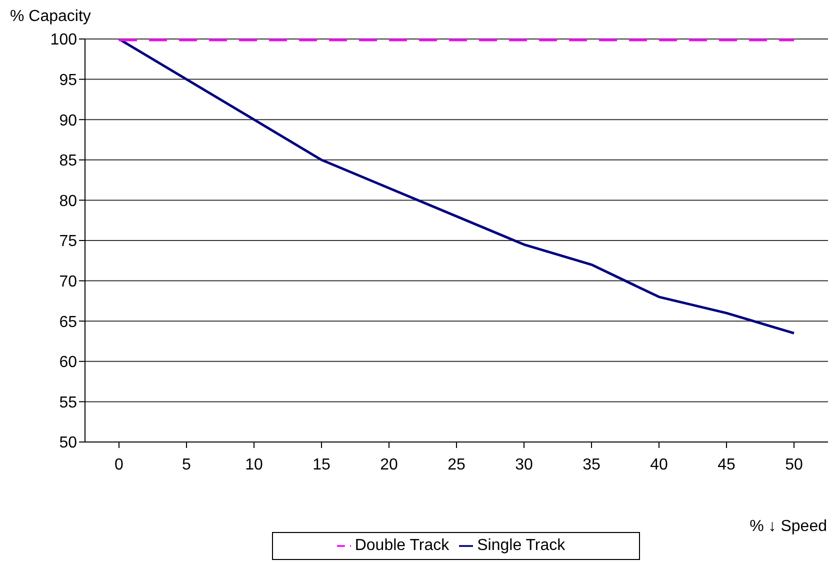 This screenshot has width=833, height=574. I want to click on x-tick-label: 5, so click(187, 465).